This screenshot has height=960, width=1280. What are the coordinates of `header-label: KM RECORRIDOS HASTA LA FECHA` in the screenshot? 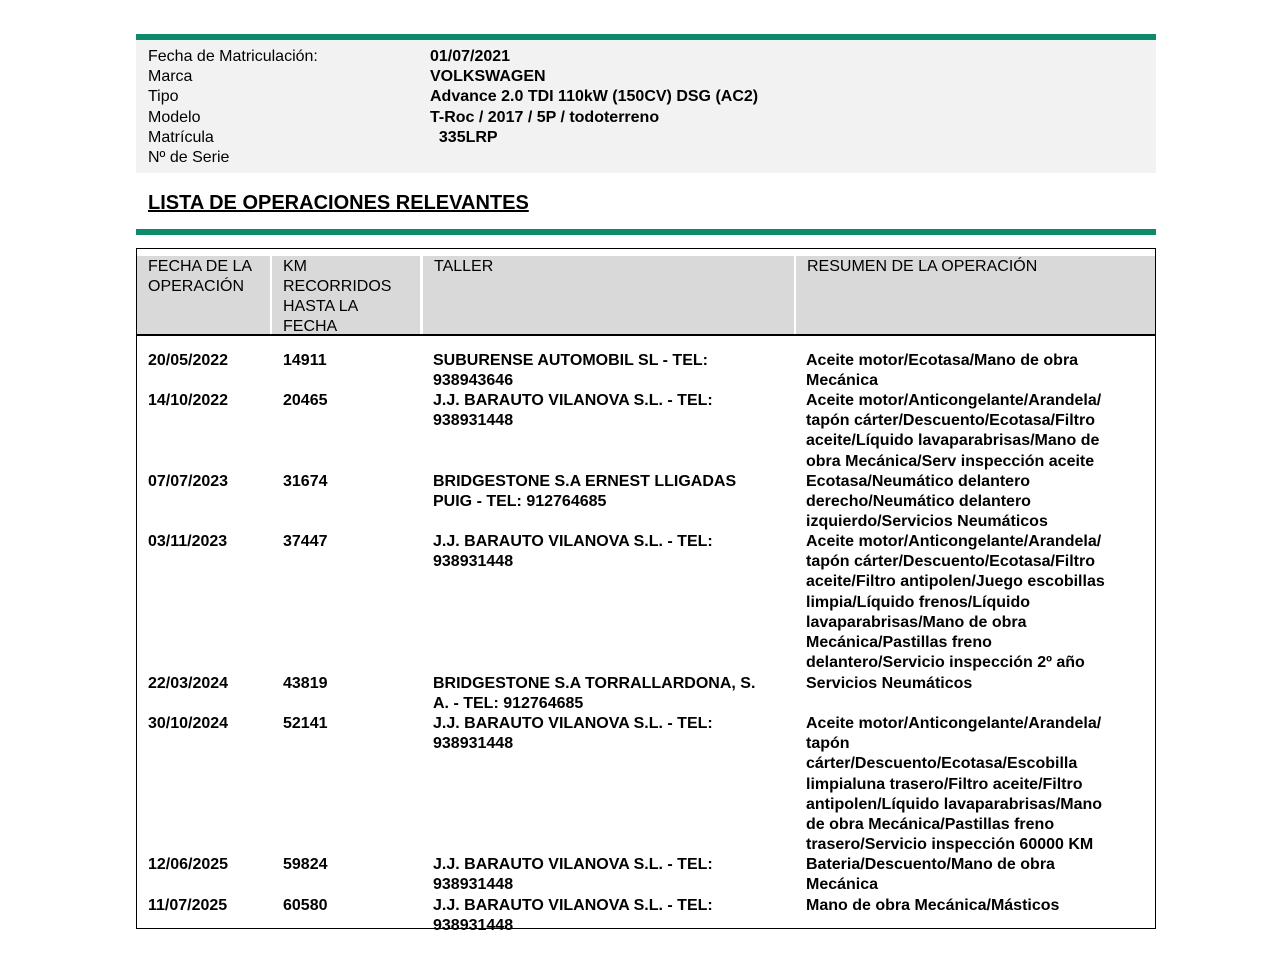 It's located at (337, 296).